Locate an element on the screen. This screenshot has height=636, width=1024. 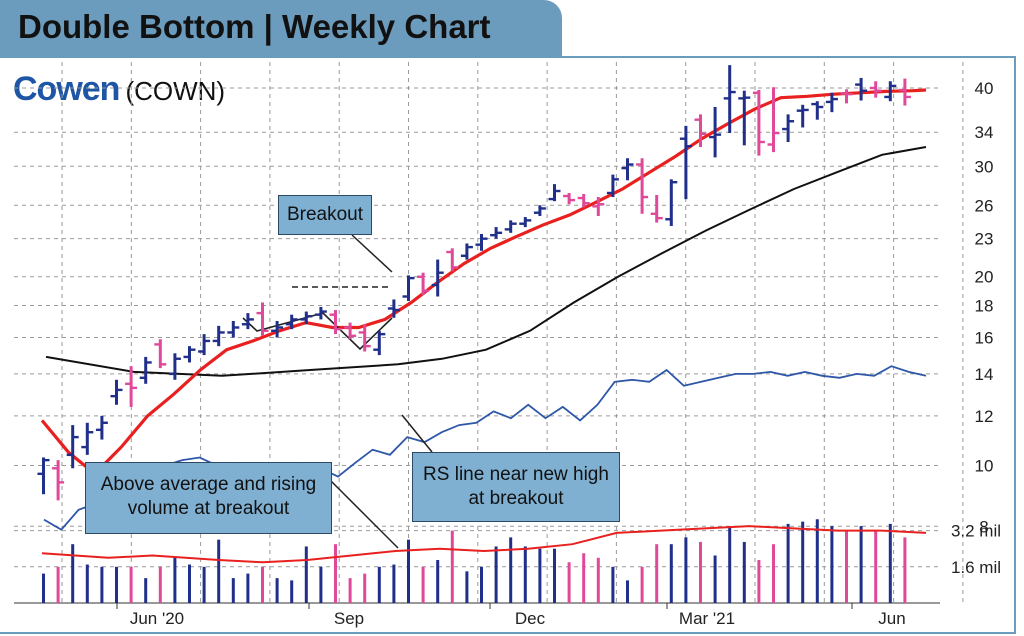
price-tick-label: 14 is located at coordinates (984, 374).